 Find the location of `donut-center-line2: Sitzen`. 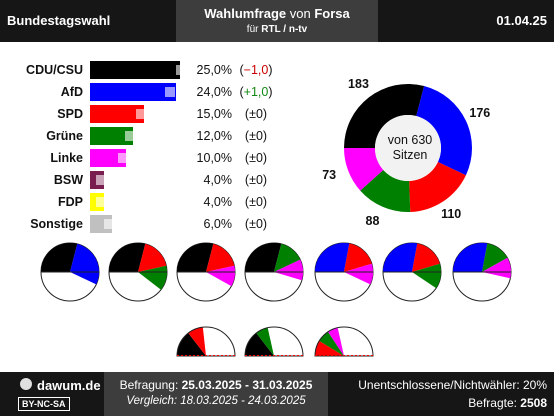

donut-center-line2: Sitzen is located at coordinates (410, 155).